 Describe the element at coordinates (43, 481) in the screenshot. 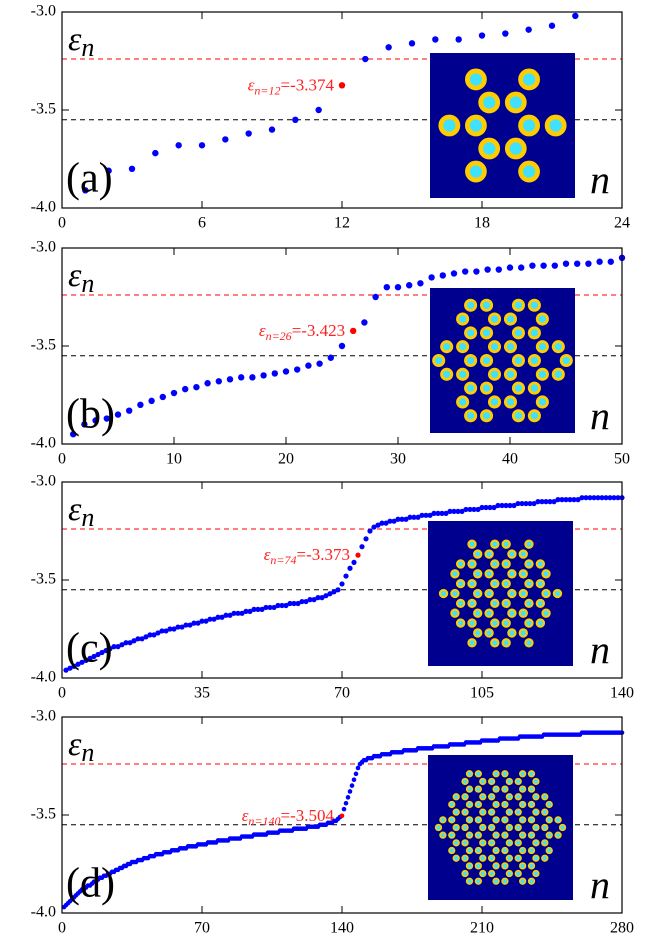

I see `y-tick-label: -3.0` at that location.